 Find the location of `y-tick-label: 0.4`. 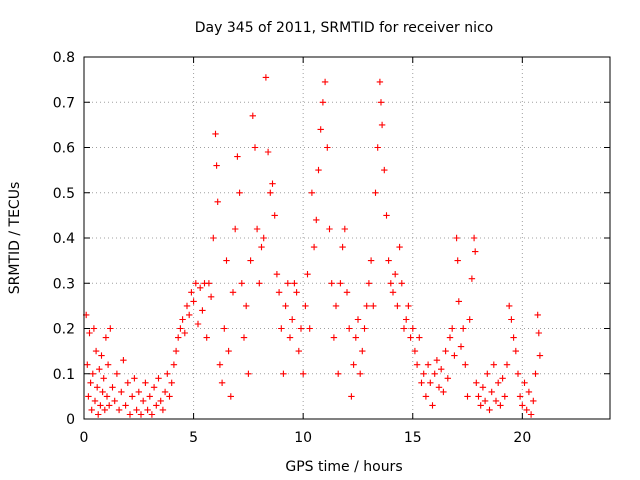

y-tick-label: 0.4 is located at coordinates (64, 239).